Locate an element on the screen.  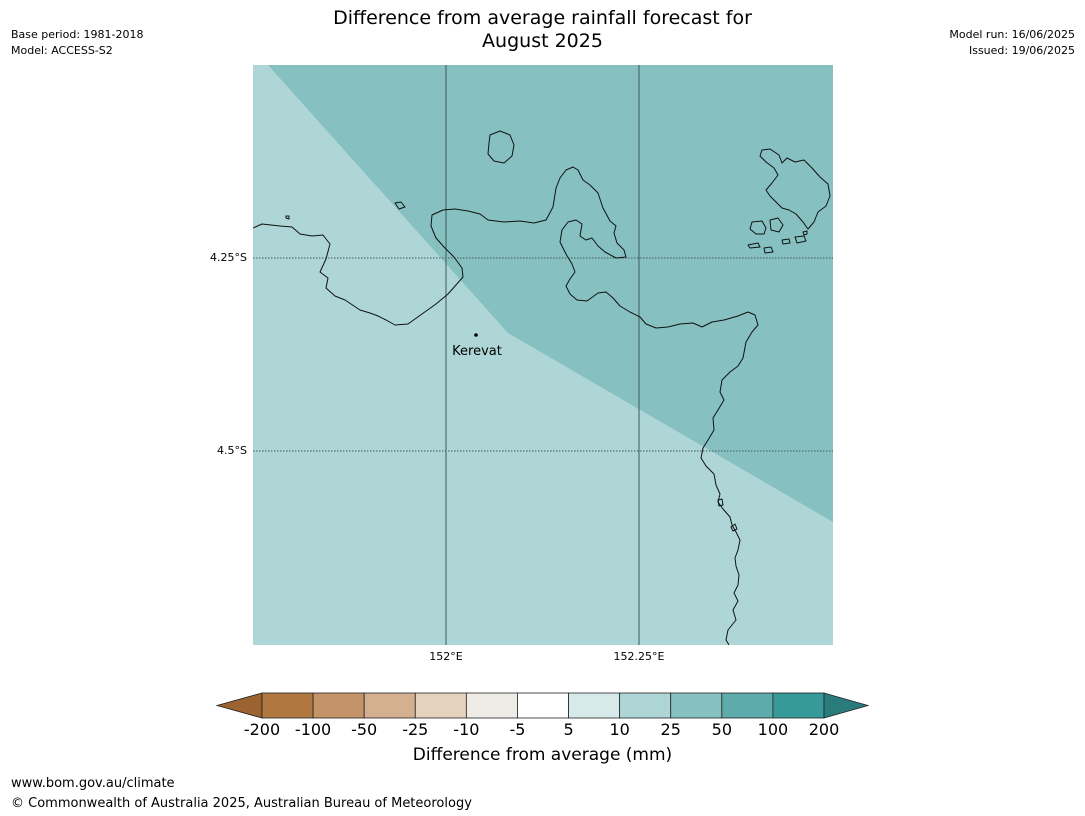
colorbar-tick-label: 25 is located at coordinates (670, 729).